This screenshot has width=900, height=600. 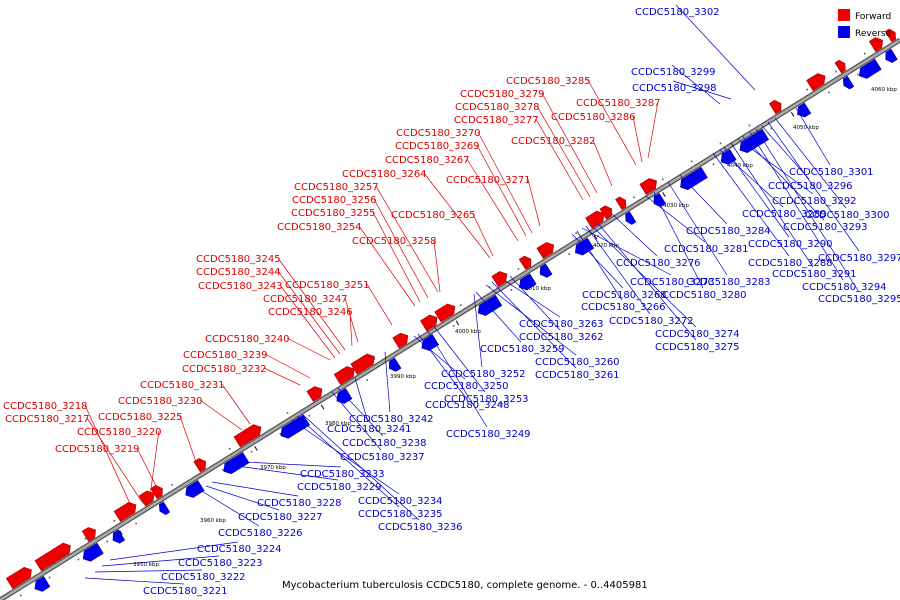 What do you see at coordinates (593, 117) in the screenshot?
I see `gene-label: CCDC5180_3286` at bounding box center [593, 117].